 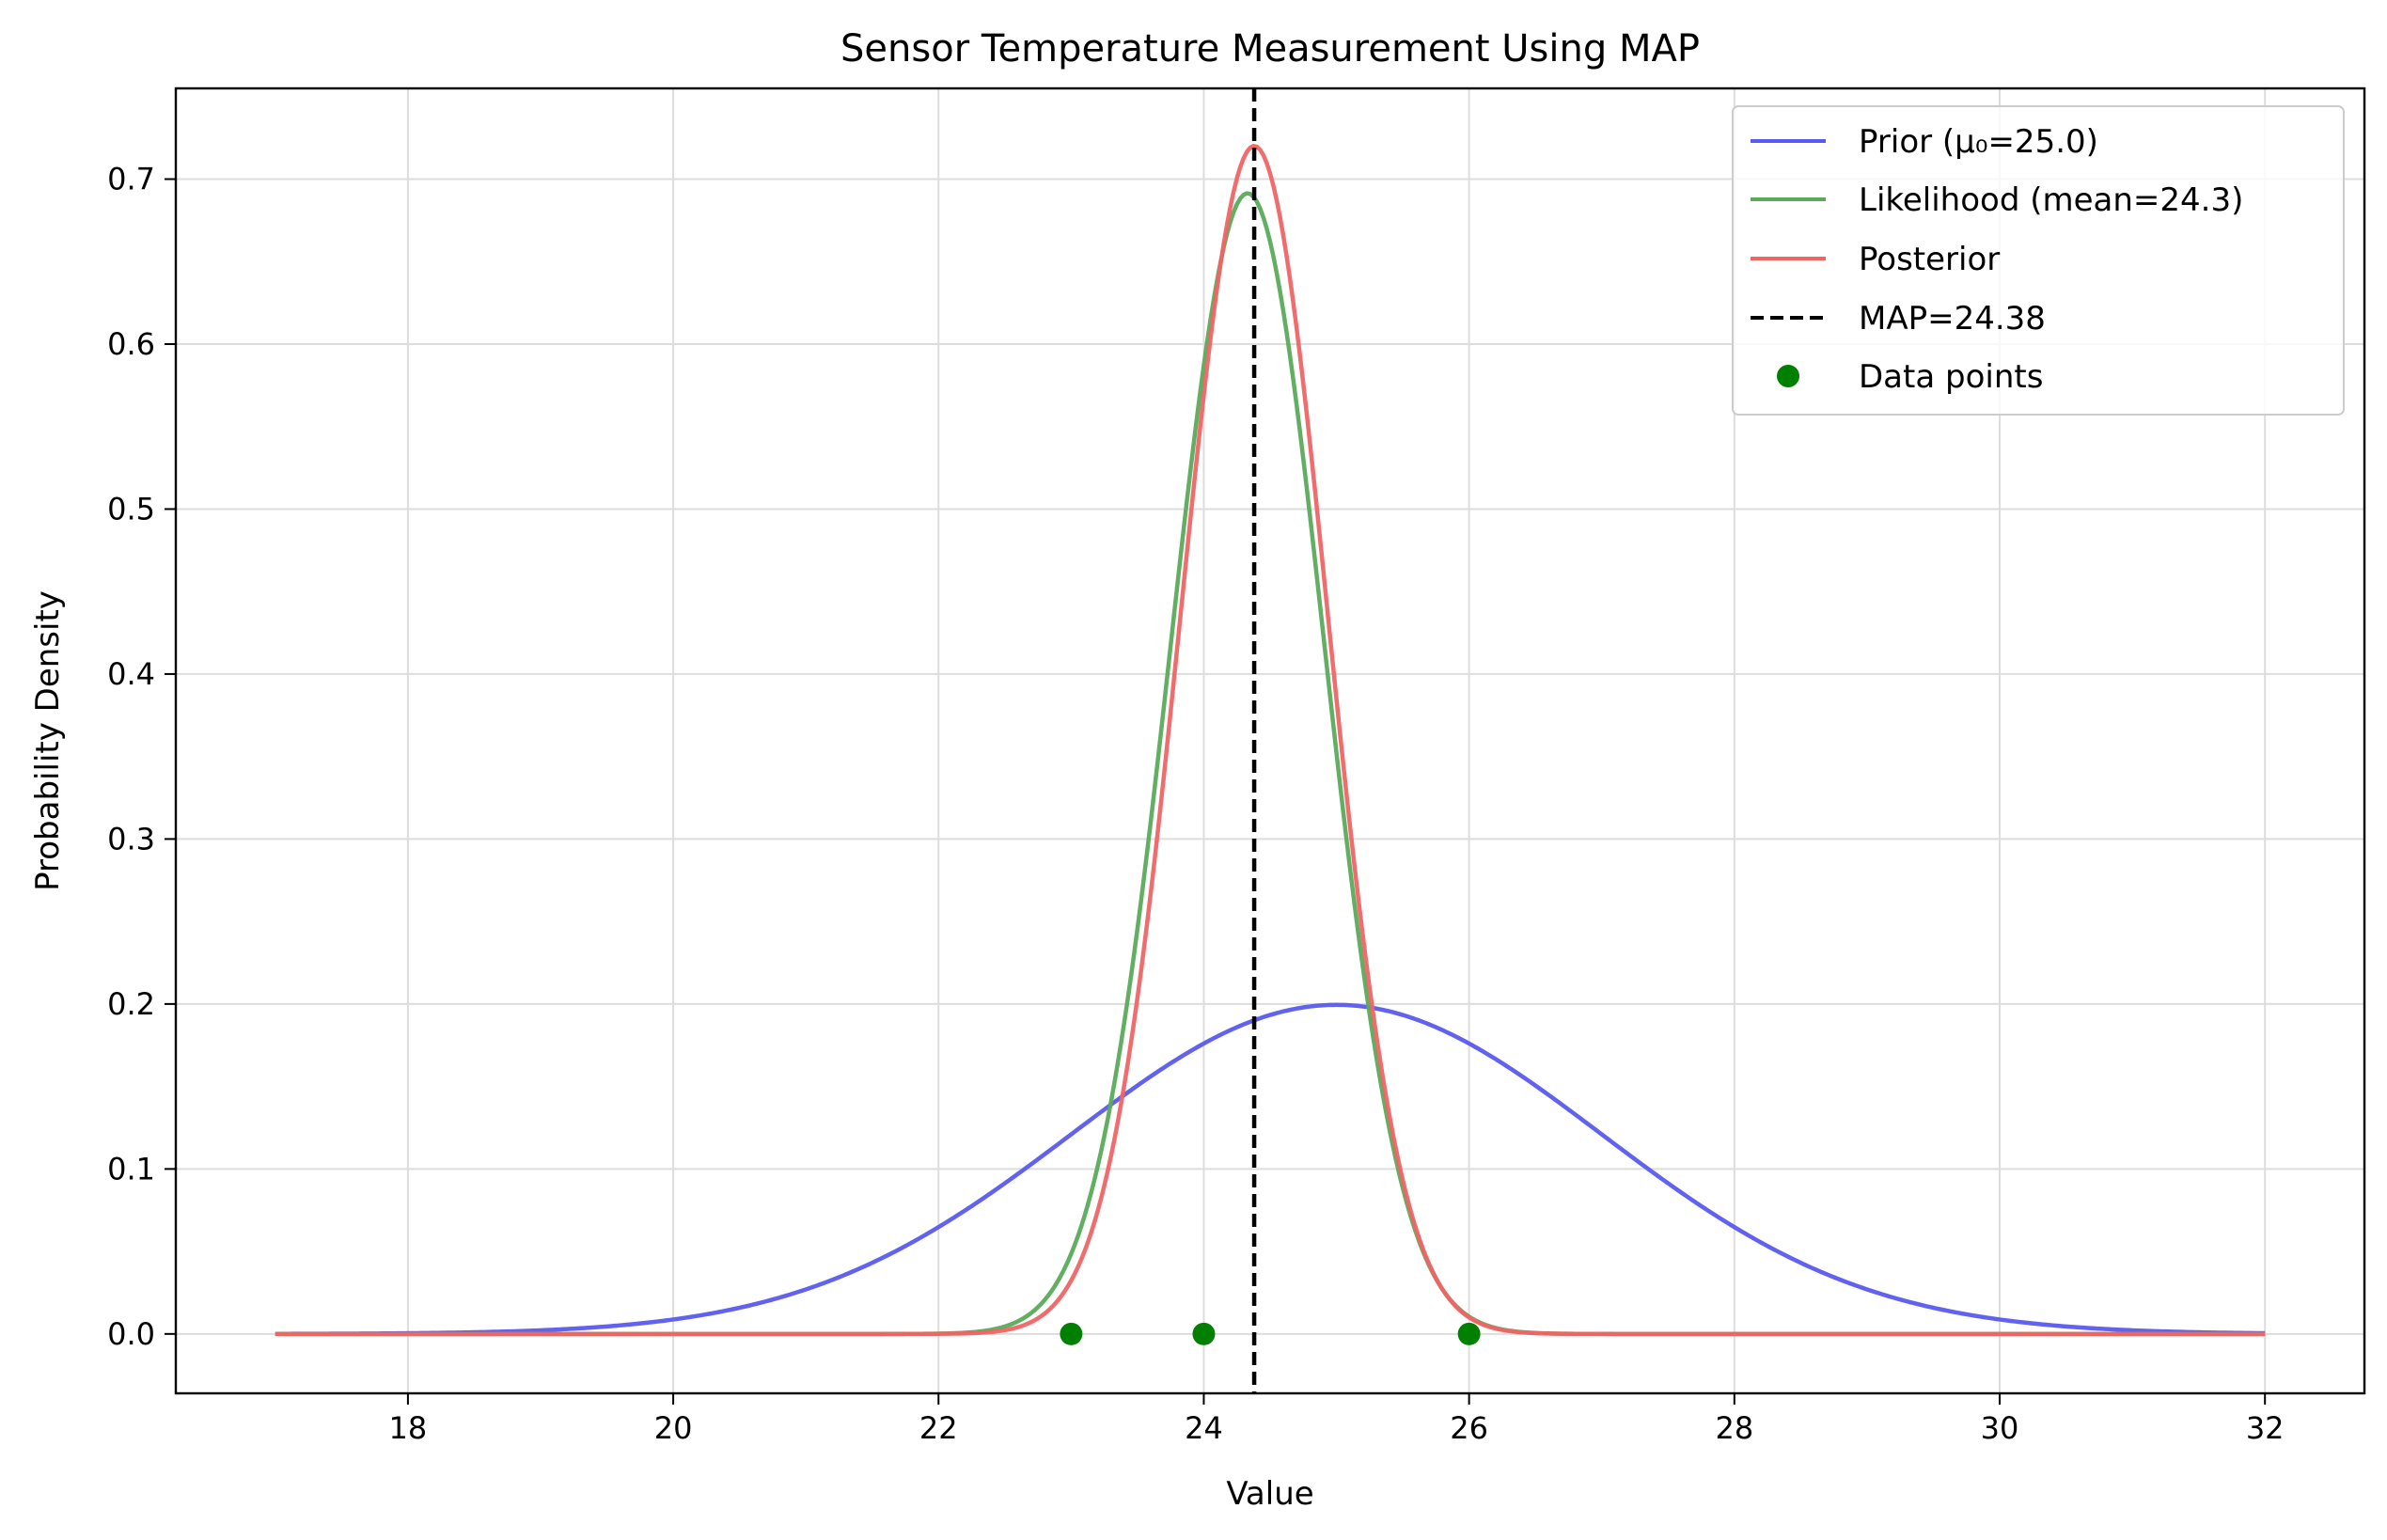 I want to click on legend-label-prior: Prior (μ₀=25.0), so click(x=1978, y=142).